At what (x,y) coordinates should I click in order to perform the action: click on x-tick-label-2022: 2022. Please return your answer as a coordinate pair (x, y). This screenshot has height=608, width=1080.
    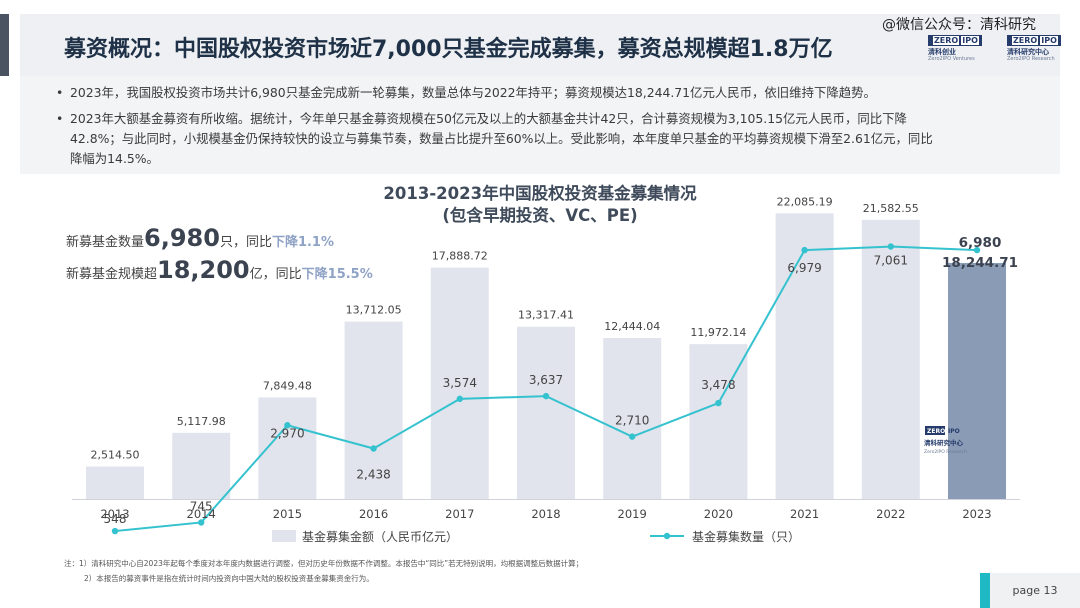
    Looking at the image, I should click on (890, 514).